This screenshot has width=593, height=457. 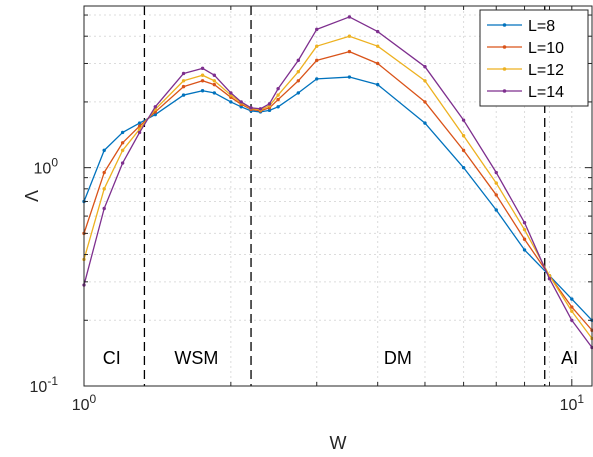 I want to click on legend-label: L=8, so click(x=541, y=26).